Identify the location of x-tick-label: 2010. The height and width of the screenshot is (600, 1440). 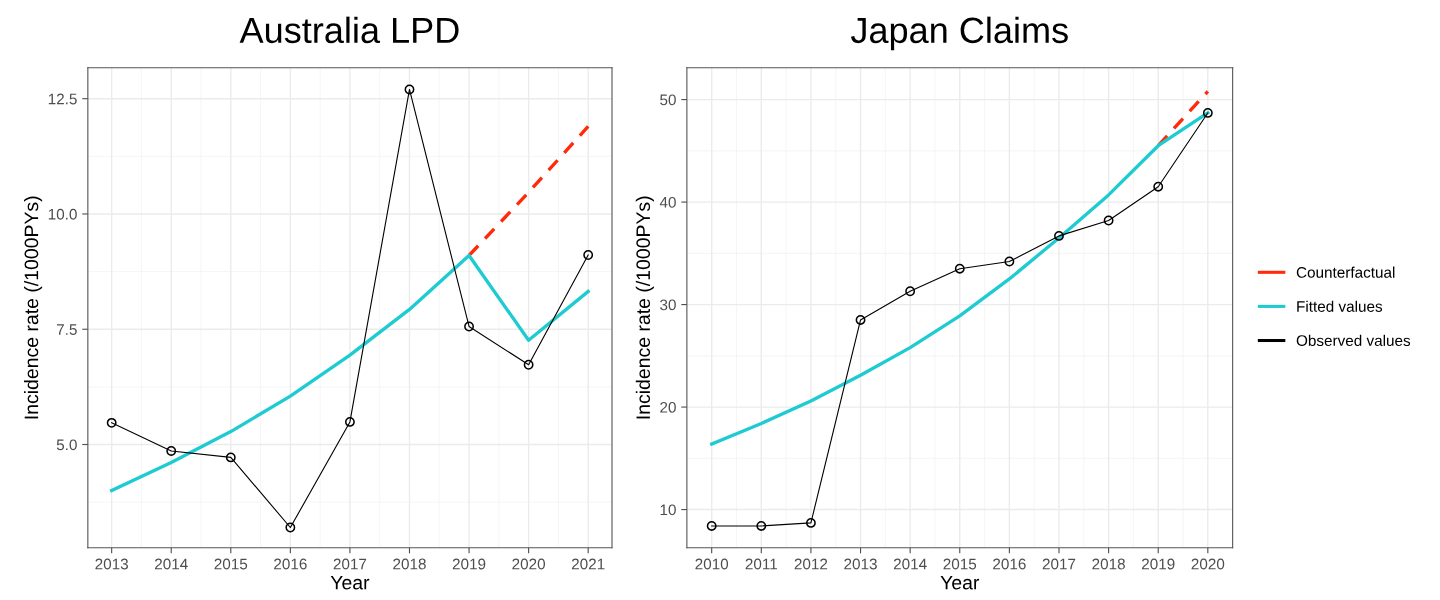
(712, 564).